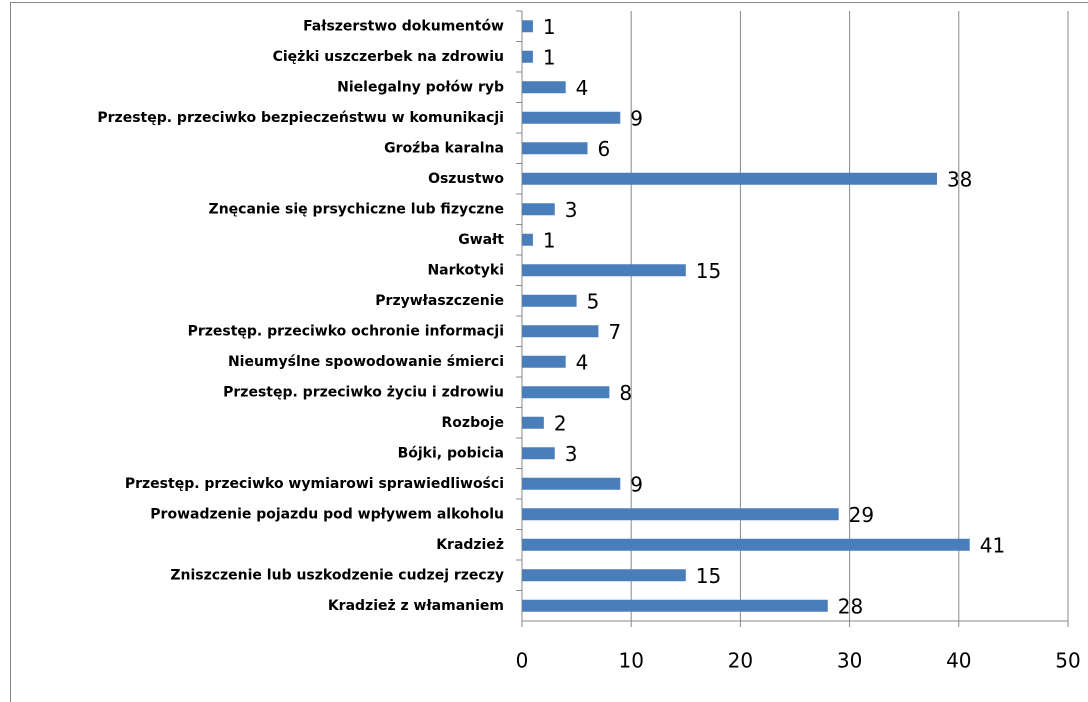 This screenshot has width=1088, height=702. I want to click on x-tick-label: 50, so click(1067, 661).